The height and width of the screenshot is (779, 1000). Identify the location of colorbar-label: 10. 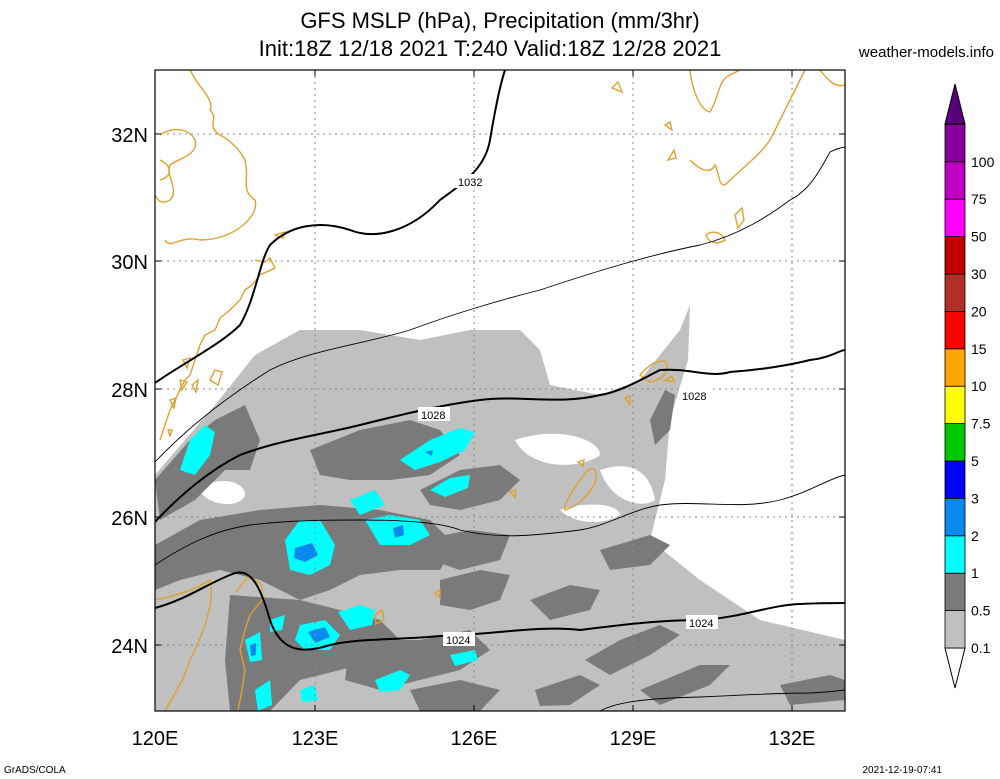
(979, 386).